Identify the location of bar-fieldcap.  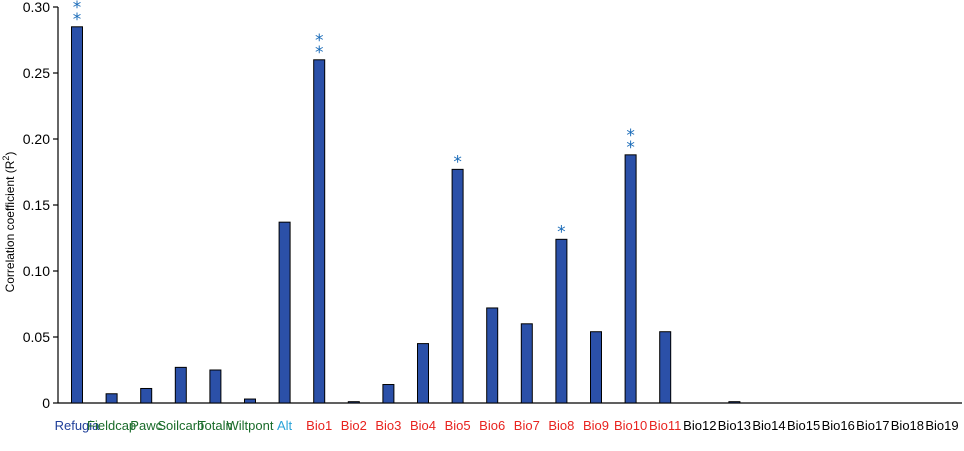
(111, 398).